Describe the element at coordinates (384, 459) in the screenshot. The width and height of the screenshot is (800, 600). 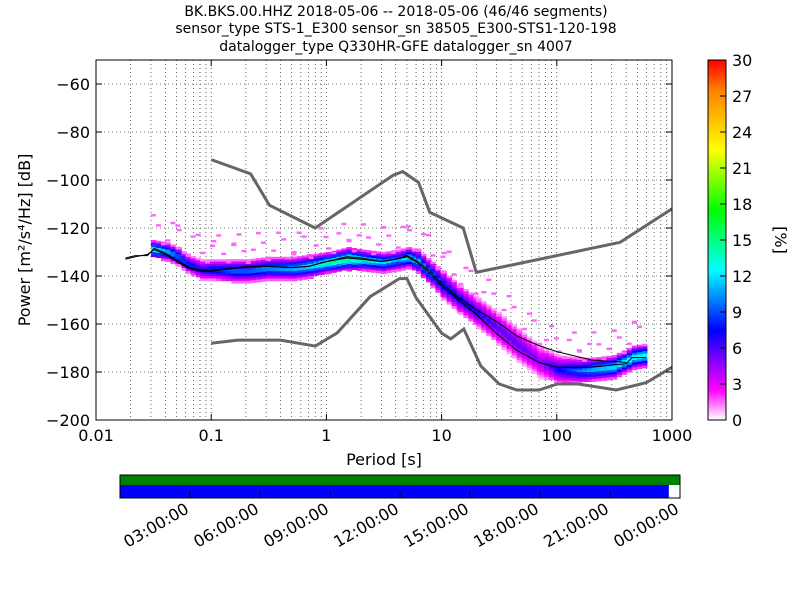
I see `x-axis-label: Period [s]` at that location.